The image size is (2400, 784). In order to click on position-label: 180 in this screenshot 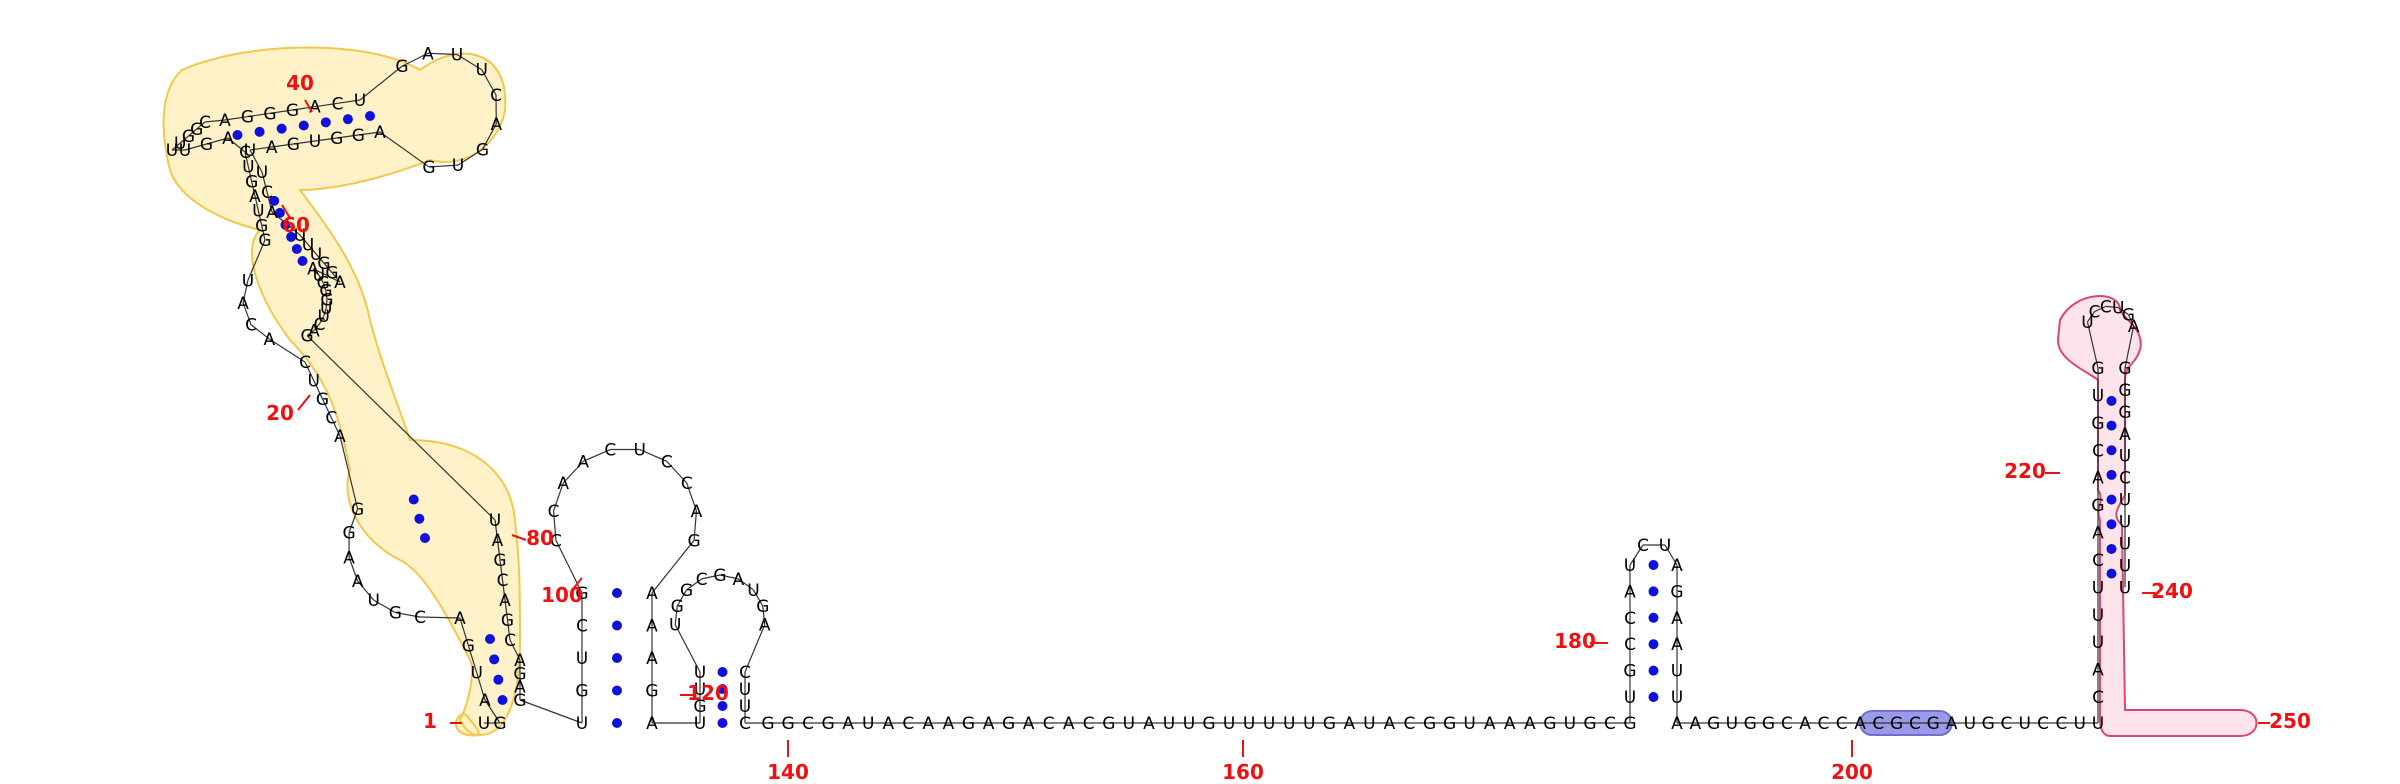, I will do `click(1575, 641)`.